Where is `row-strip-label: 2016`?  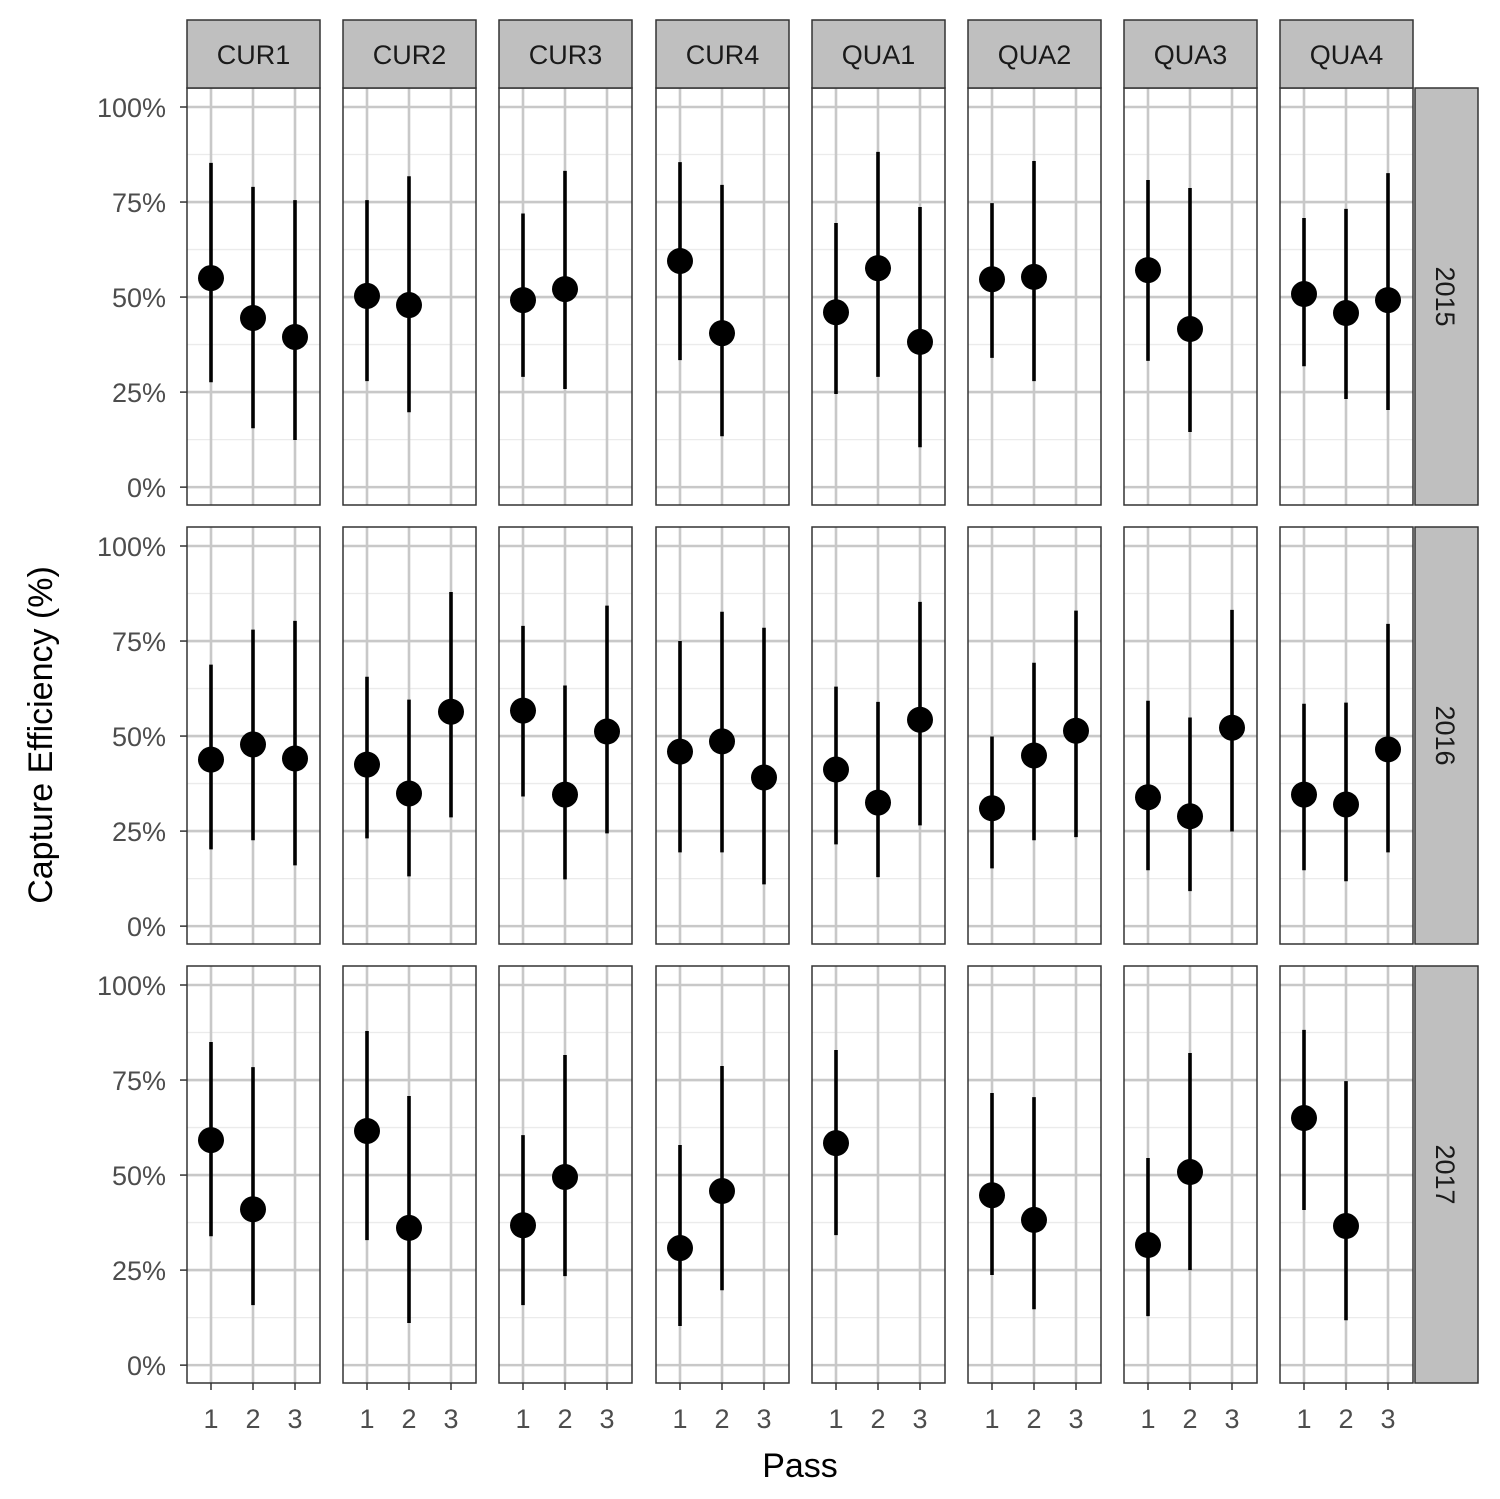
row-strip-label: 2016 is located at coordinates (1445, 735).